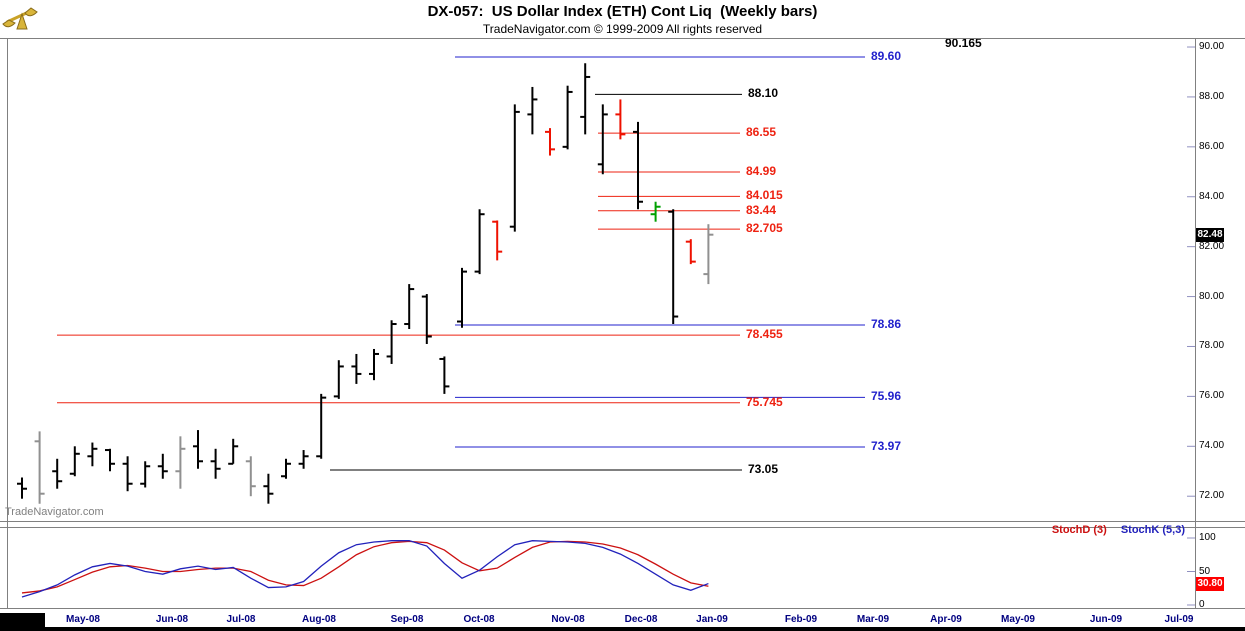 The image size is (1245, 631). I want to click on x-axis-month-label: Jul-08, so click(241, 619).